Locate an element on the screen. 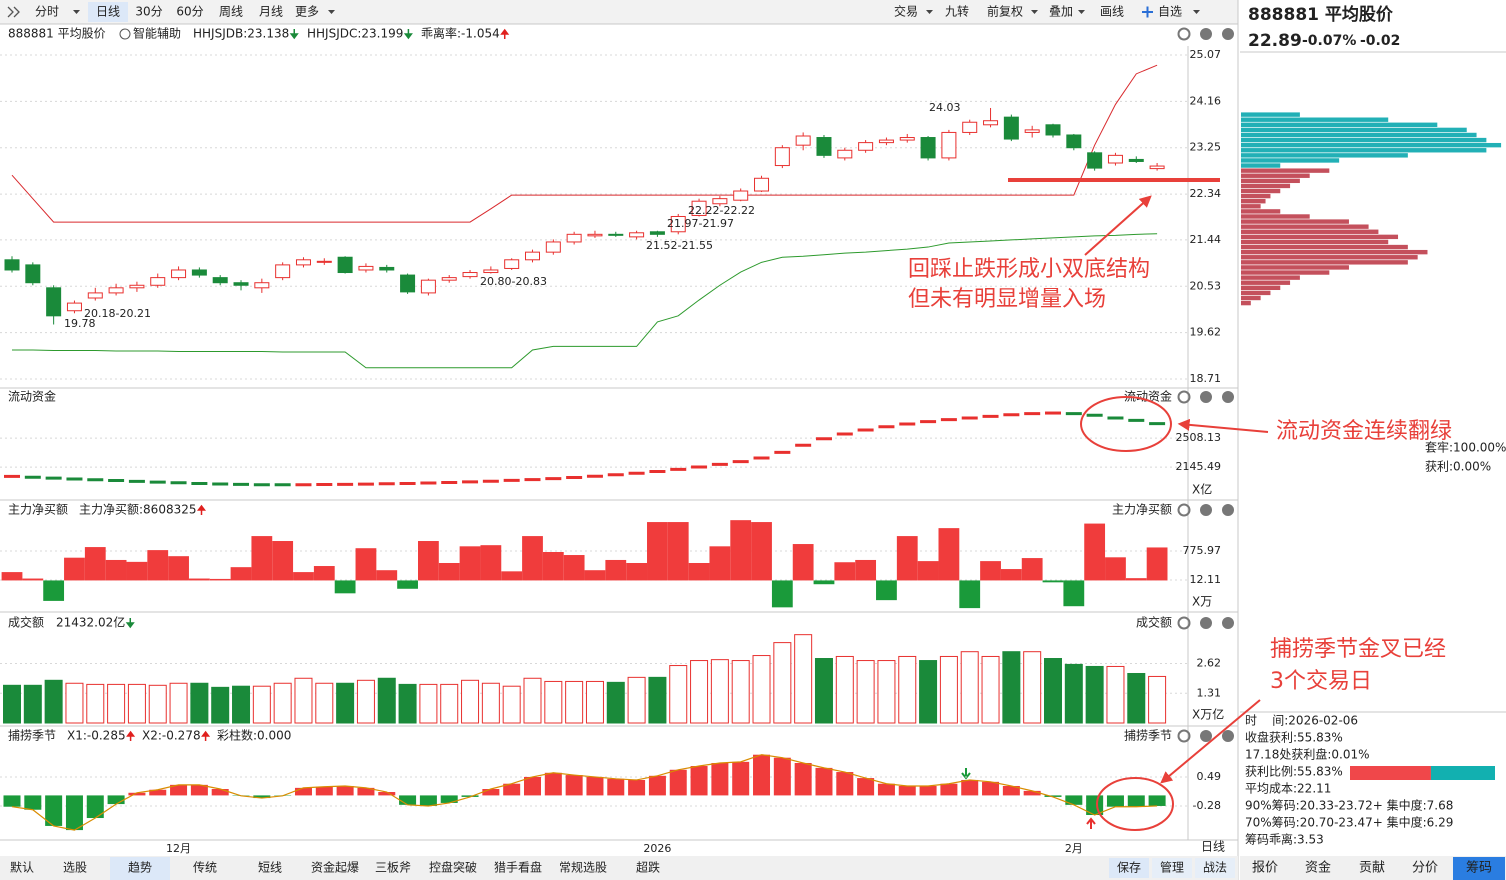 The width and height of the screenshot is (1506, 880). toolbar-tool: 自选 is located at coordinates (1170, 12).